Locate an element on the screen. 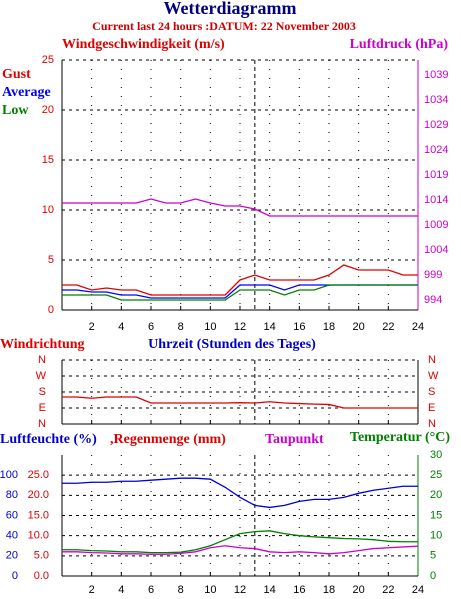  y-tick-label: 1024 is located at coordinates (436, 150).